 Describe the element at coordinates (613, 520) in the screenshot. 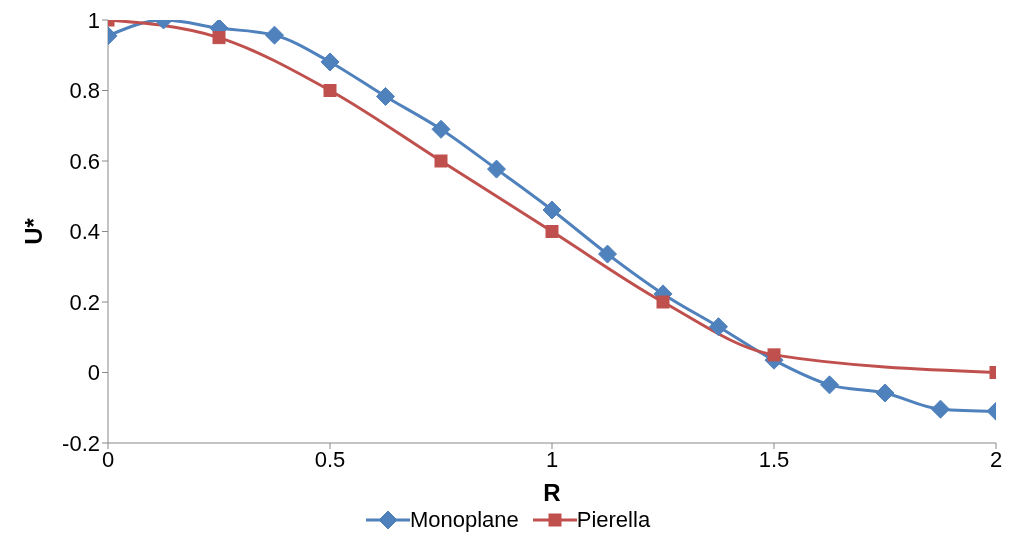

I see `legend-label: Pierella` at that location.